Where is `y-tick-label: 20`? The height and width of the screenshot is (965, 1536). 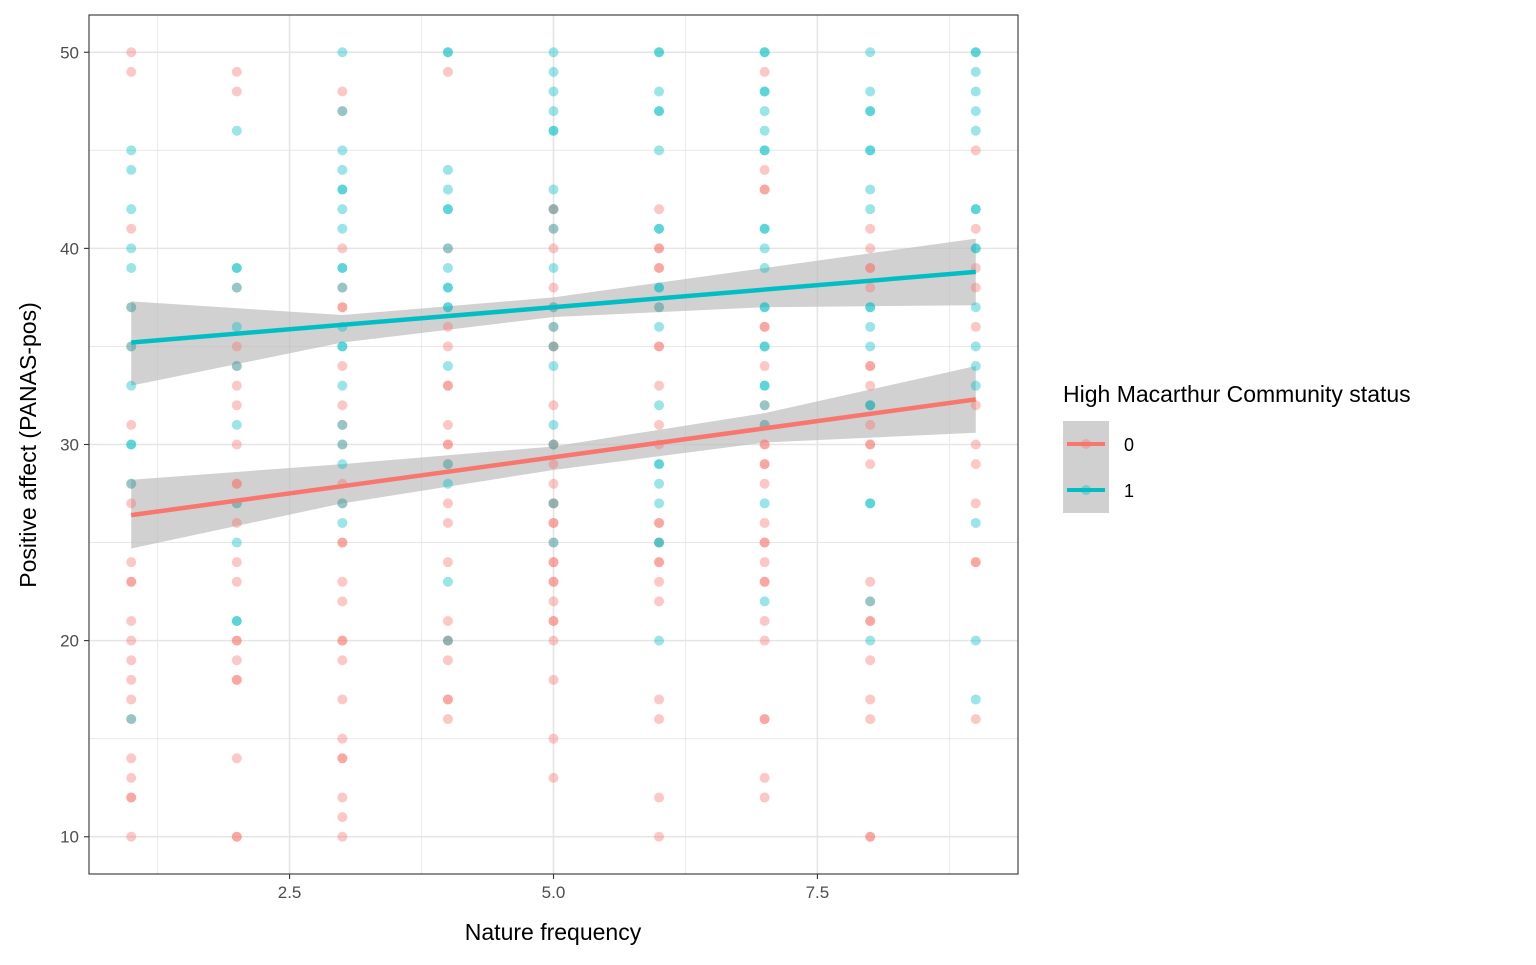 y-tick-label: 20 is located at coordinates (69, 641).